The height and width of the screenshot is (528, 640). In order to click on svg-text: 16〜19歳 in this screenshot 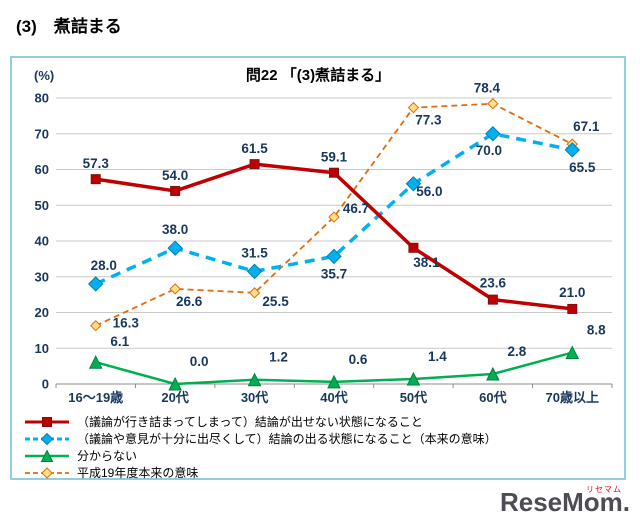, I will do `click(95, 397)`.